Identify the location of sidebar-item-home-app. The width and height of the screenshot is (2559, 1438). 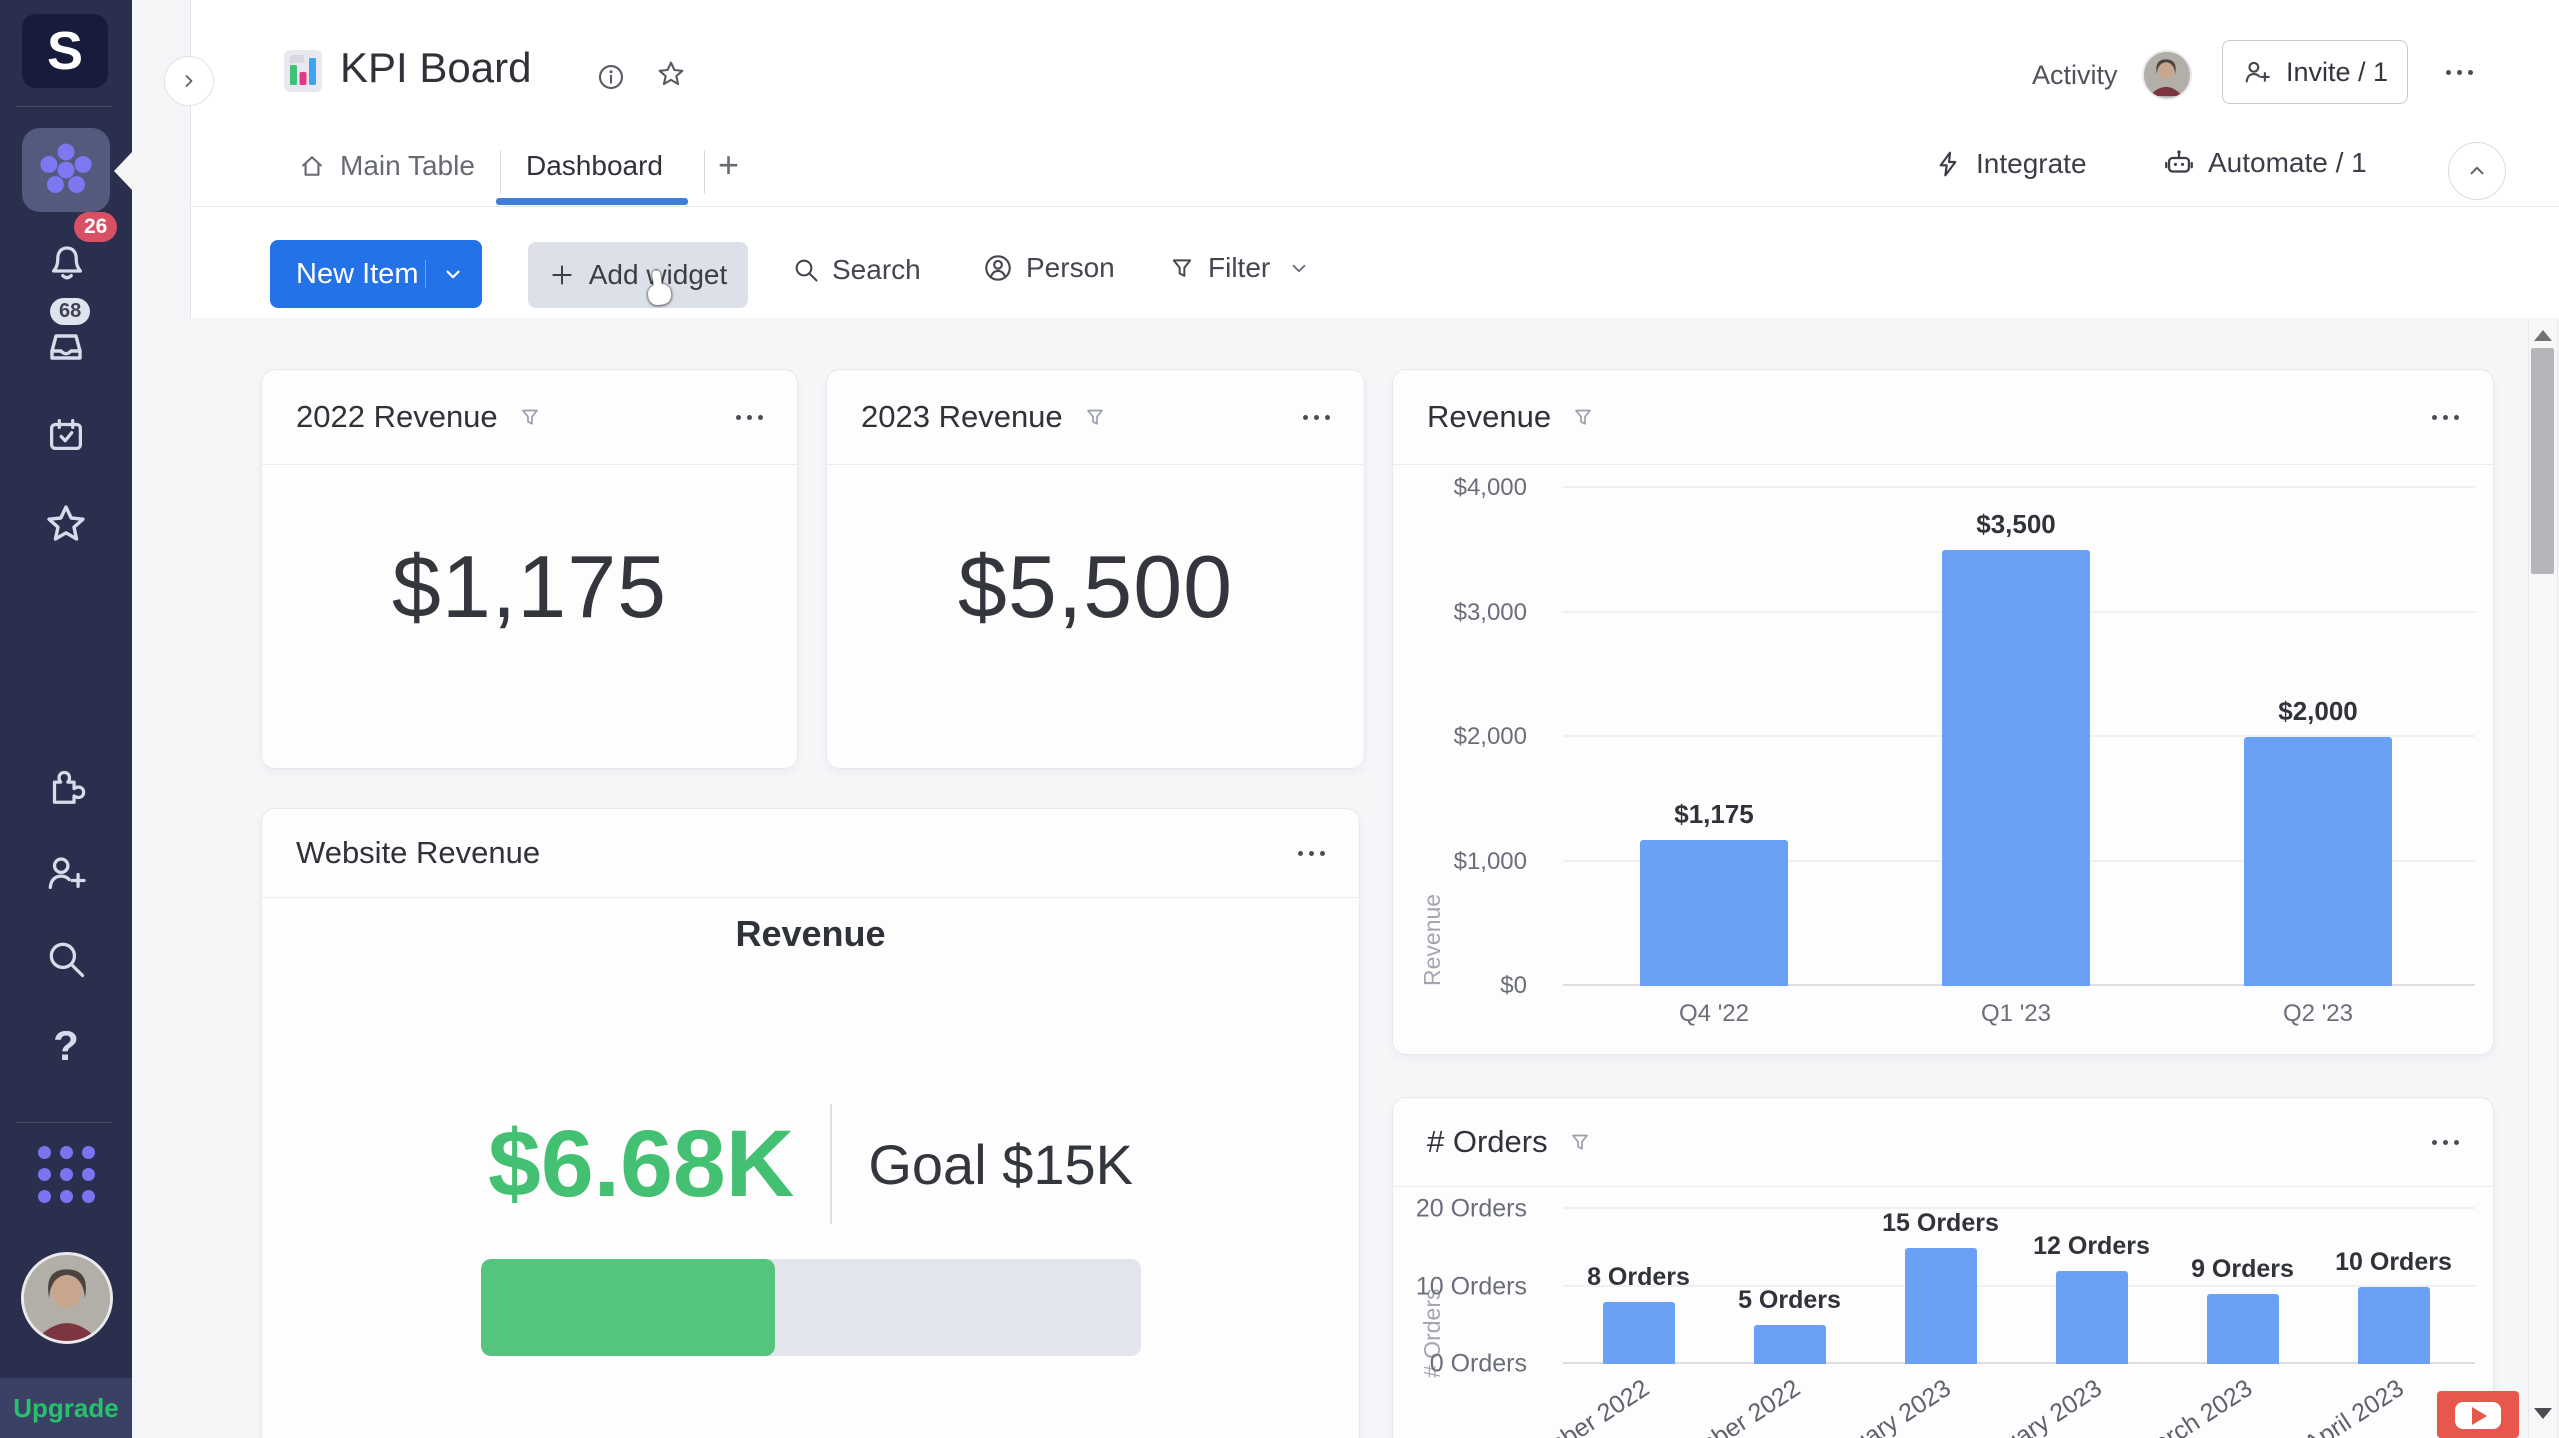
(66, 170).